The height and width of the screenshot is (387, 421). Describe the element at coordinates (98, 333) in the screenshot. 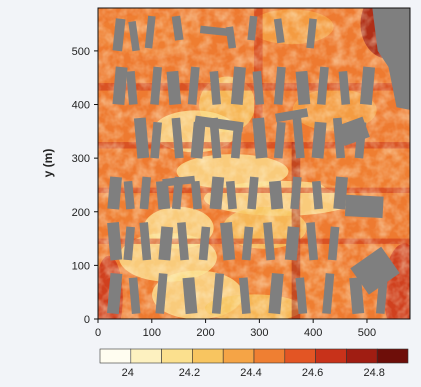

I see `x-tick-label: 0` at that location.